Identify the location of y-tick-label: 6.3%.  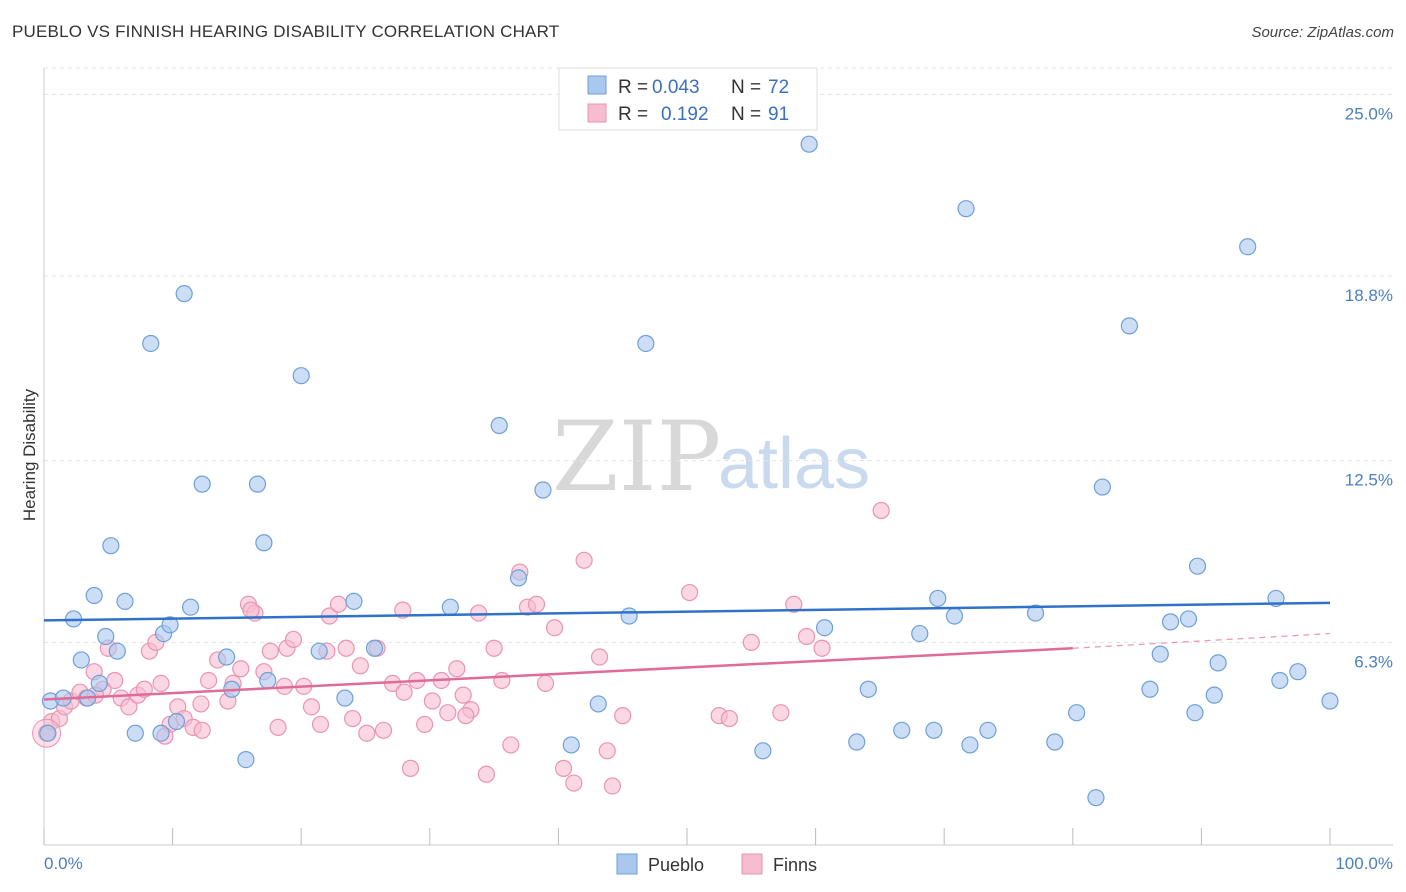
(1373, 661).